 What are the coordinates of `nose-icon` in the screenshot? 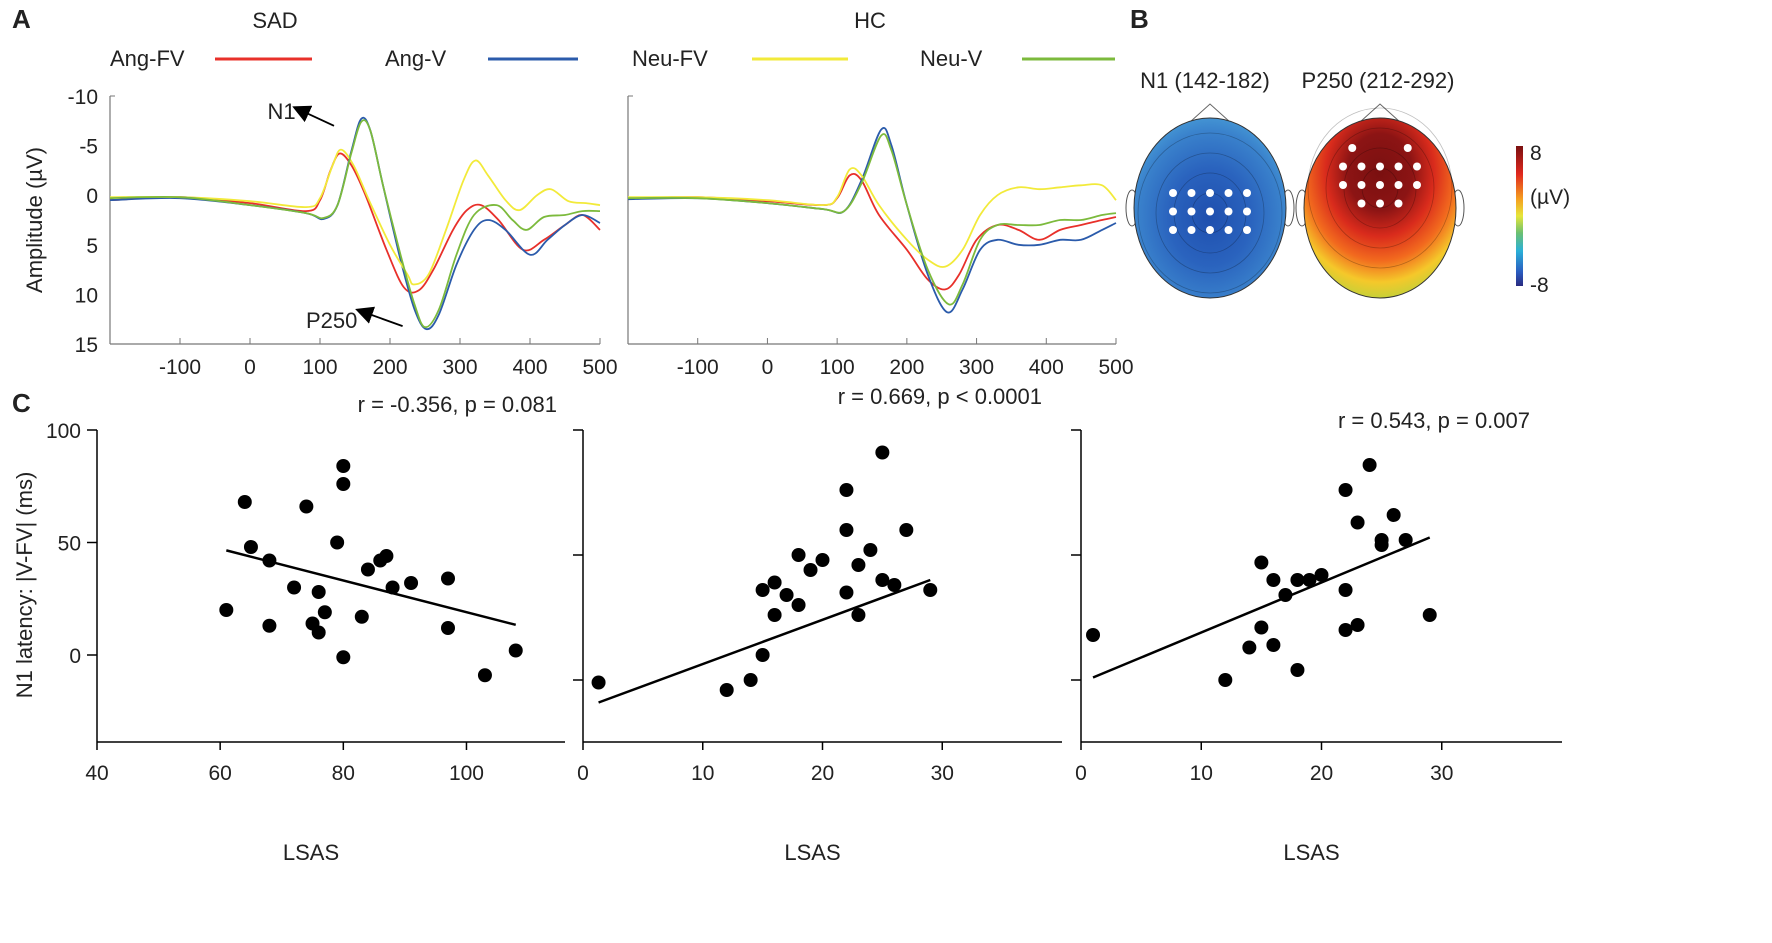 It's located at (1380, 113).